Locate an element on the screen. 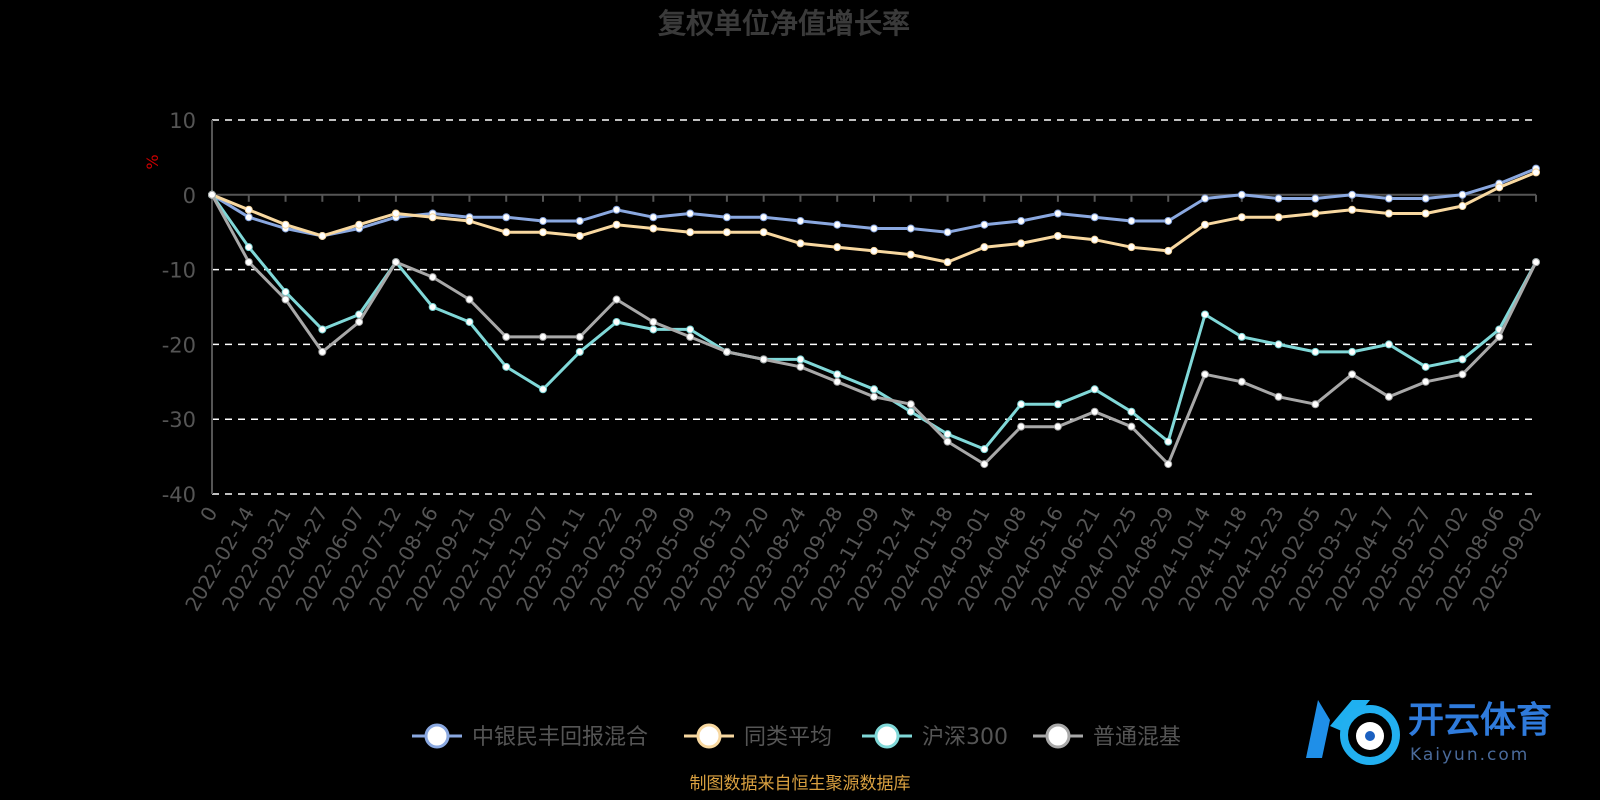  legend-item-2: 沪深300 is located at coordinates (935, 736).